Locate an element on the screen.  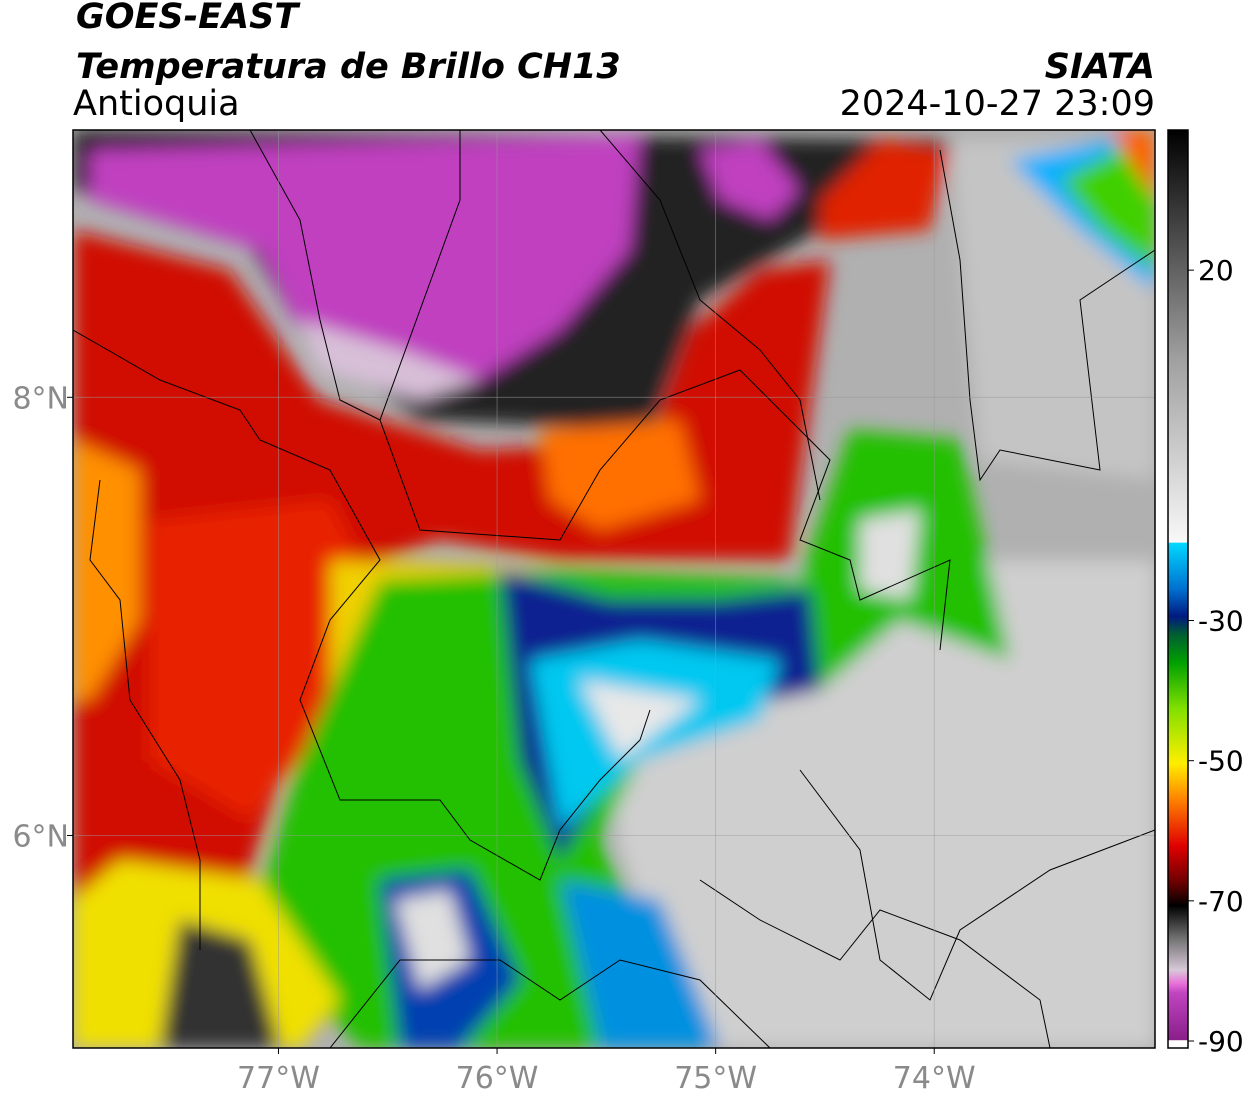
region: Antioquia is located at coordinates (156, 104).